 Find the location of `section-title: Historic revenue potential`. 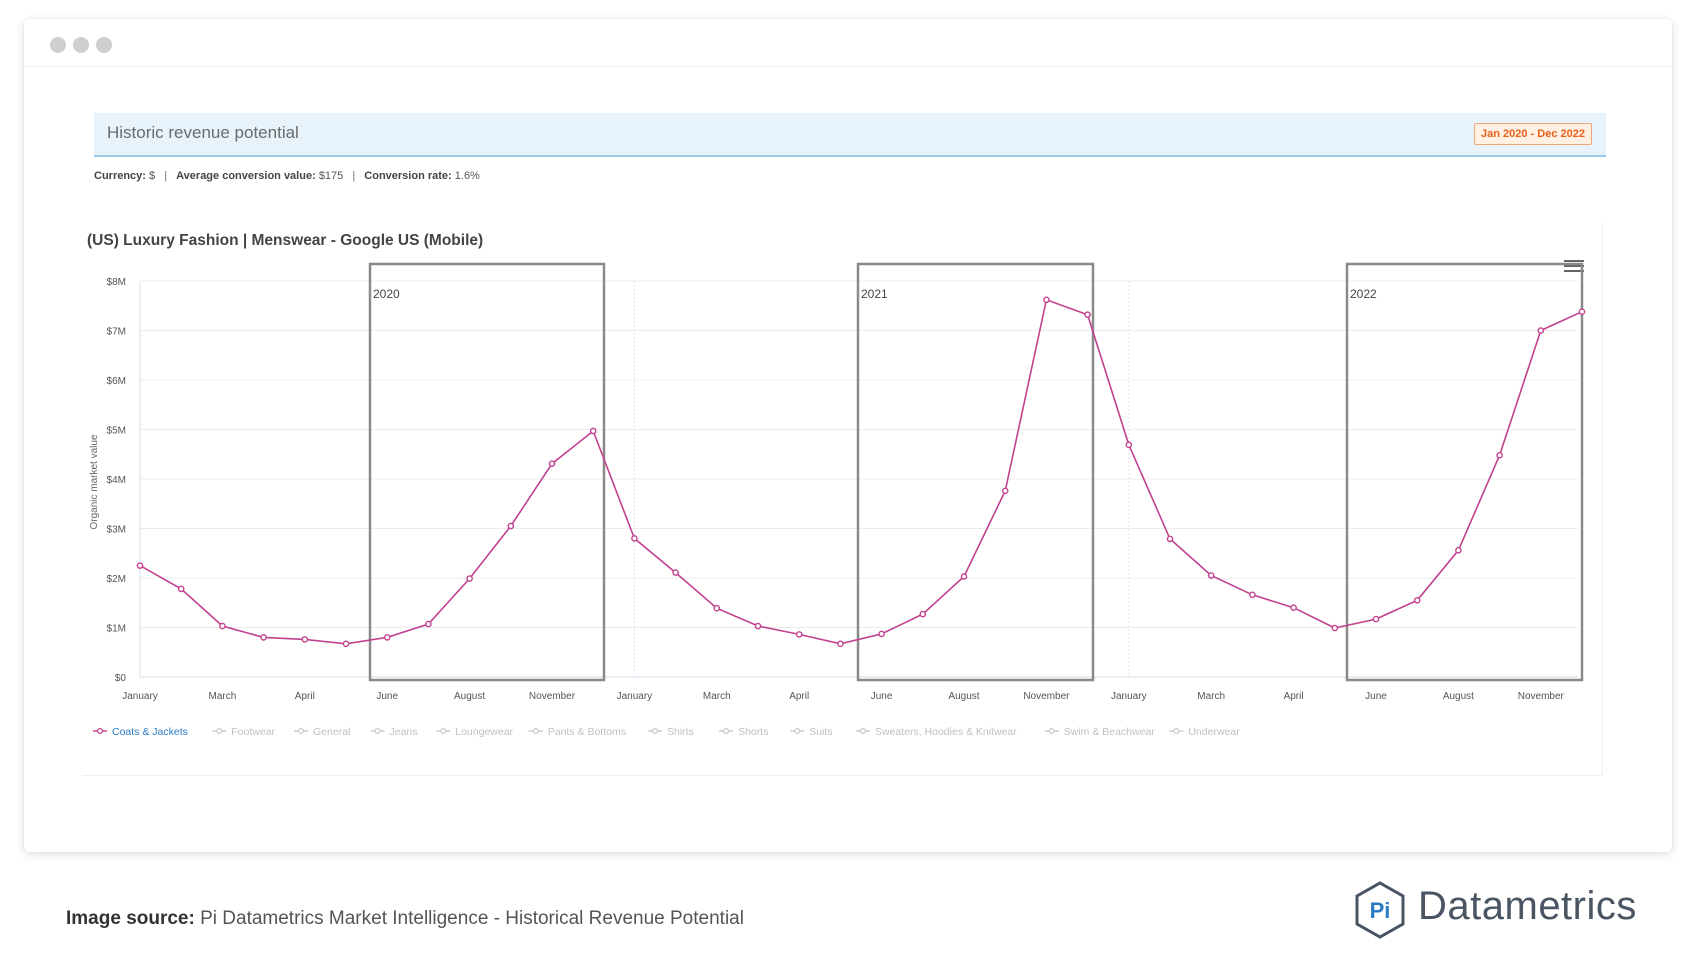

section-title: Historic revenue potential is located at coordinates (203, 132).